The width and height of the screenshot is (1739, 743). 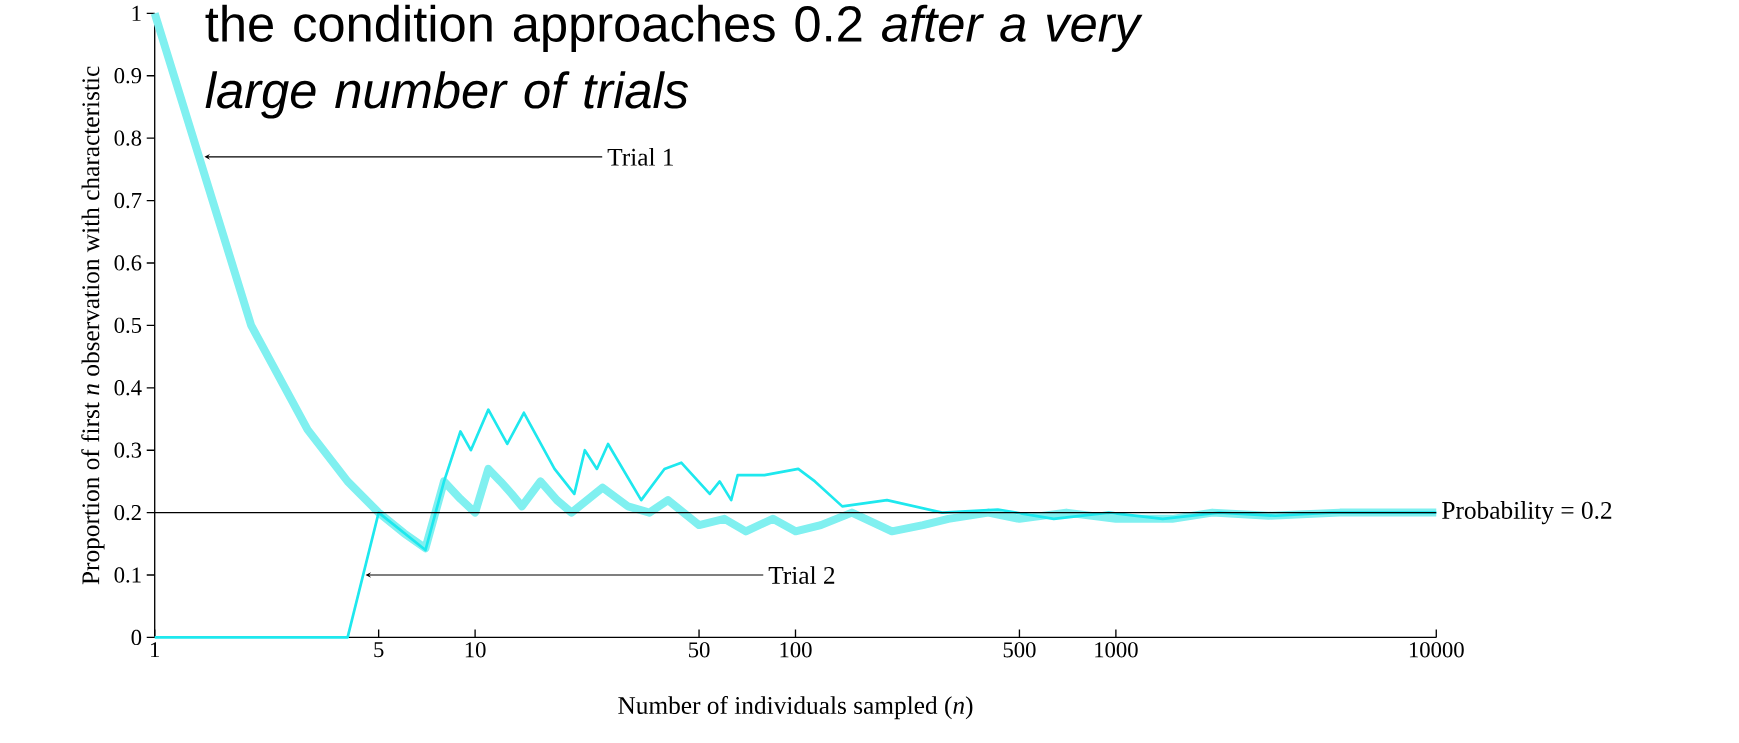 I want to click on y-tick-label: 0.3, so click(x=128, y=450).